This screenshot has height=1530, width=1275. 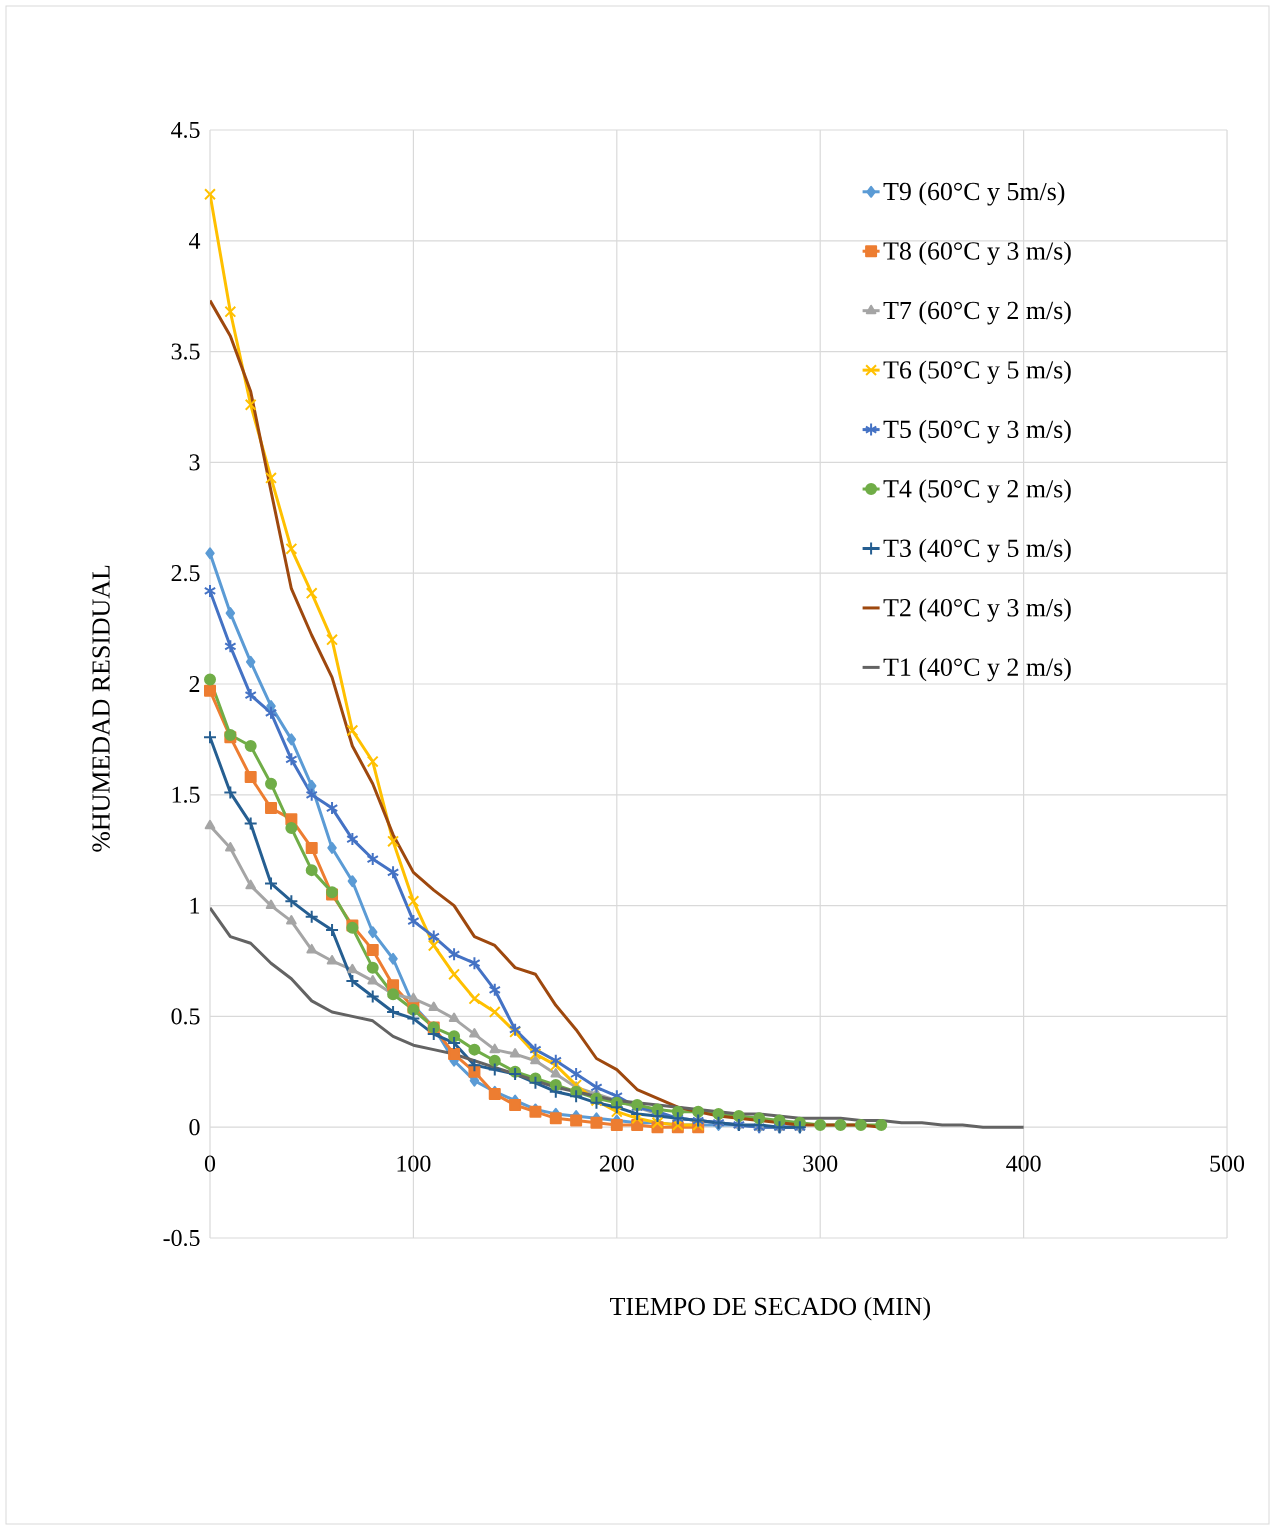 What do you see at coordinates (195, 905) in the screenshot?
I see `y-tick-label: 1` at bounding box center [195, 905].